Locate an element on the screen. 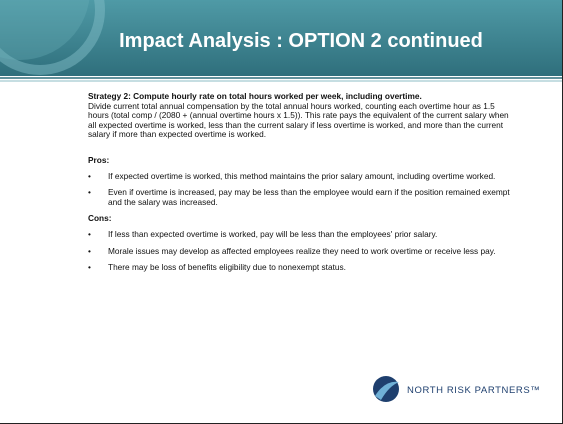  logo-mark is located at coordinates (386, 389).